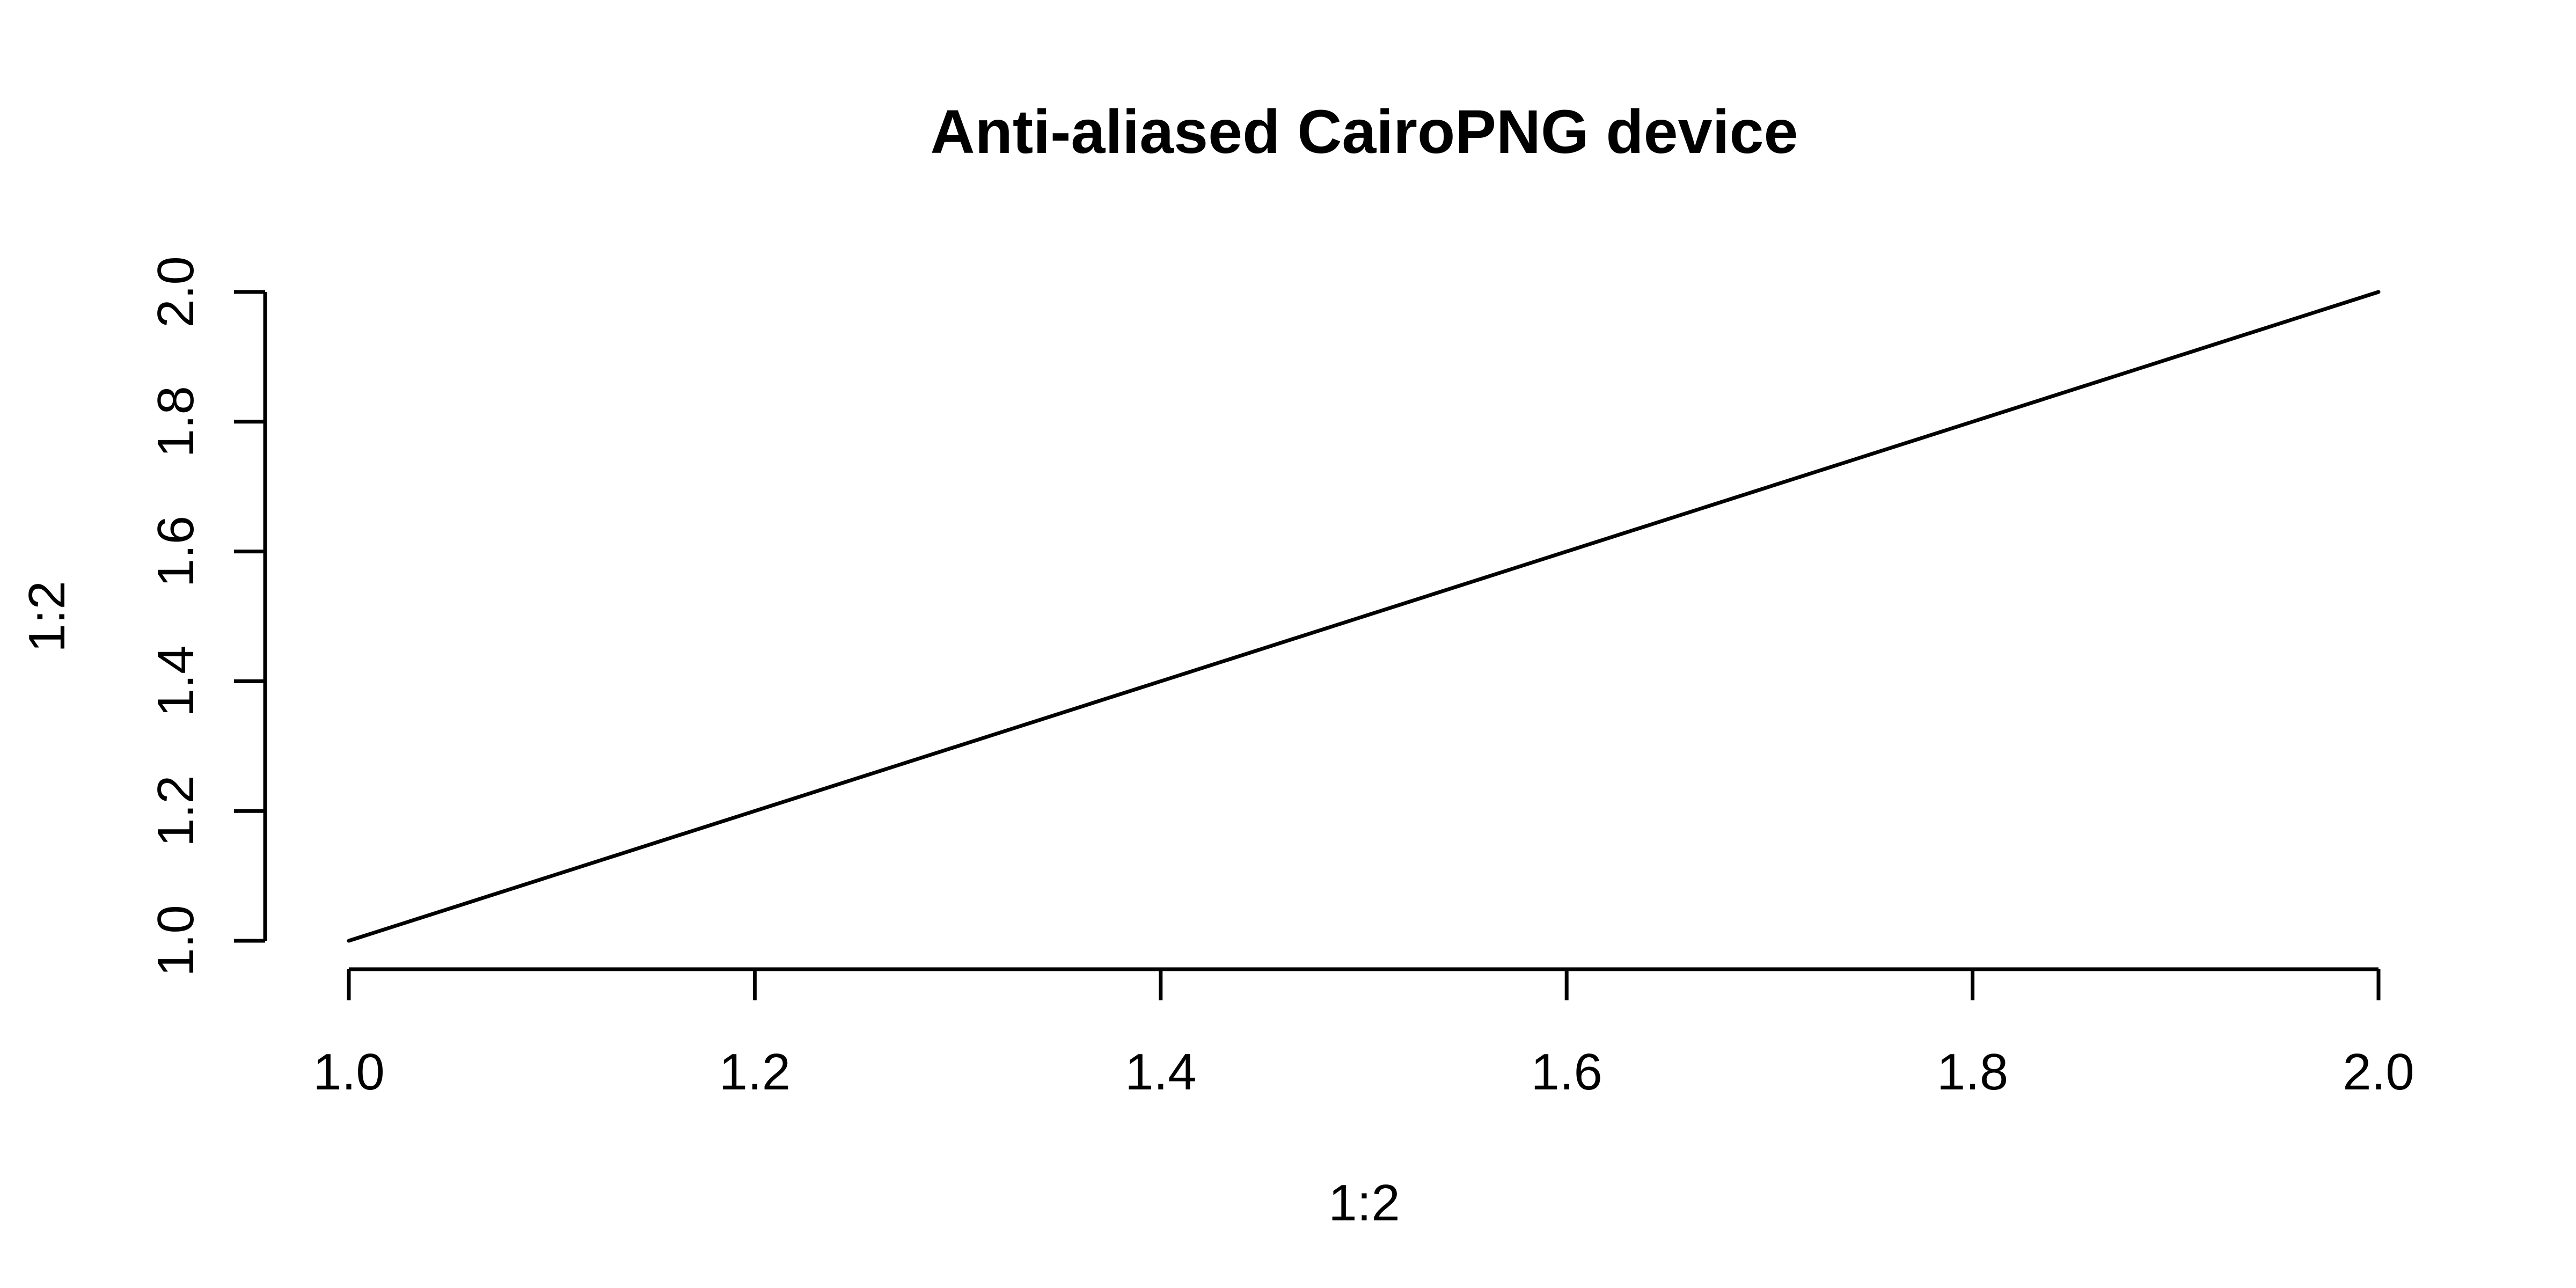  What do you see at coordinates (348, 1072) in the screenshot?
I see `x-tick-label-0: 1.0` at bounding box center [348, 1072].